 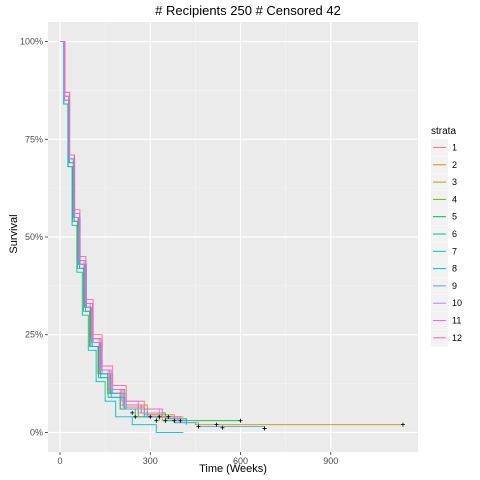 What do you see at coordinates (198, 459) in the screenshot?
I see `x-axis: 0 300 600 900` at bounding box center [198, 459].